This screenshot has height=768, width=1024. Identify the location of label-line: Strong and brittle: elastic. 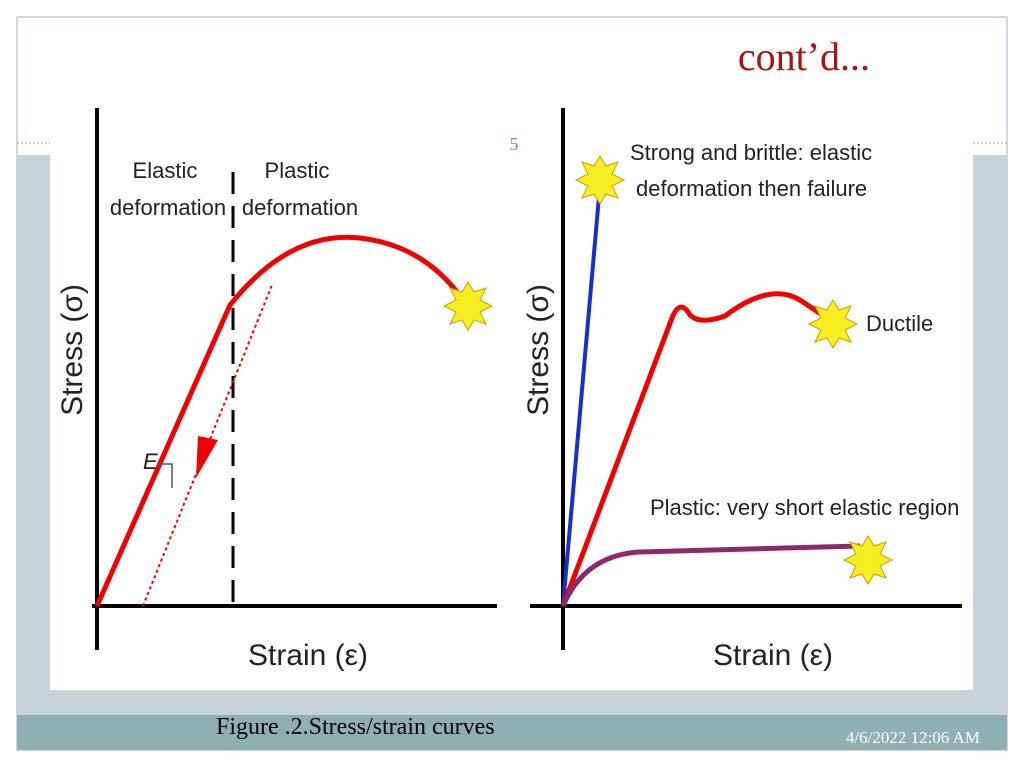
(751, 152).